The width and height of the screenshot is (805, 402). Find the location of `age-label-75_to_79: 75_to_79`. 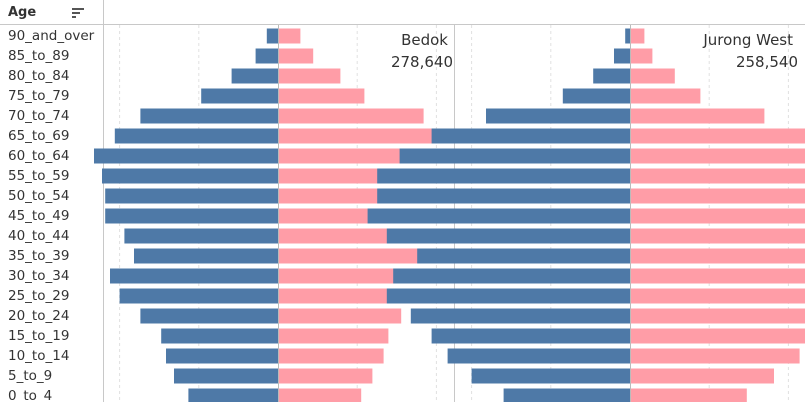

age-label-75_to_79: 75_to_79 is located at coordinates (38, 96).